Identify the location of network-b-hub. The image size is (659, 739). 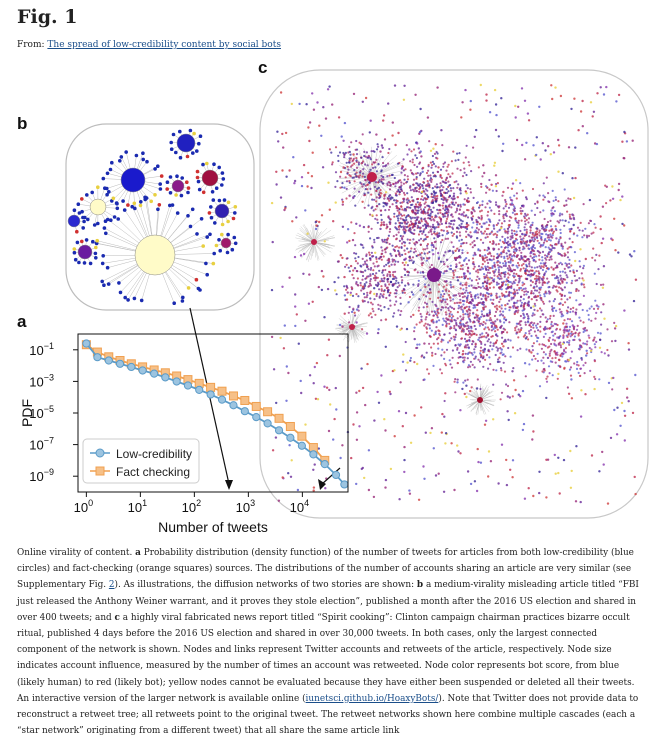
(74, 221).